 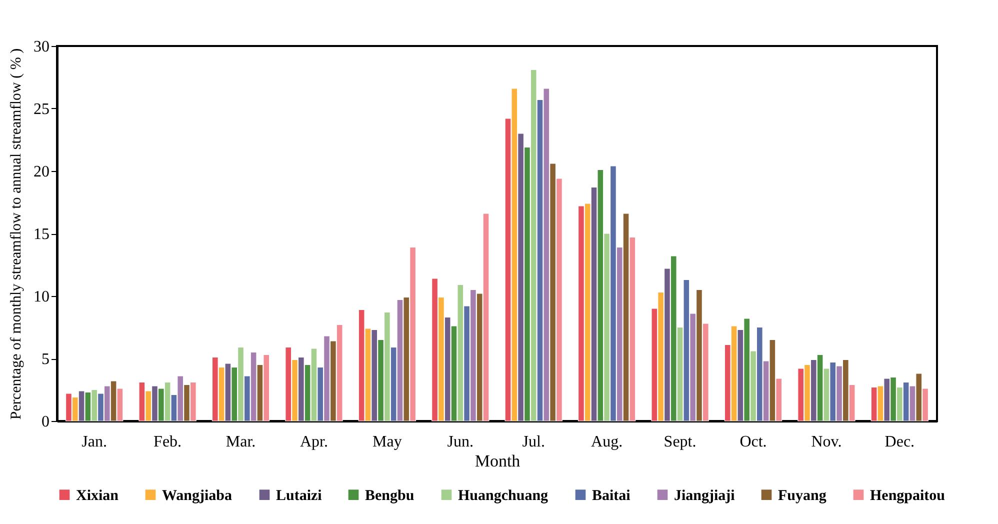 What do you see at coordinates (94, 442) in the screenshot?
I see `x-tick-label: Jan.` at bounding box center [94, 442].